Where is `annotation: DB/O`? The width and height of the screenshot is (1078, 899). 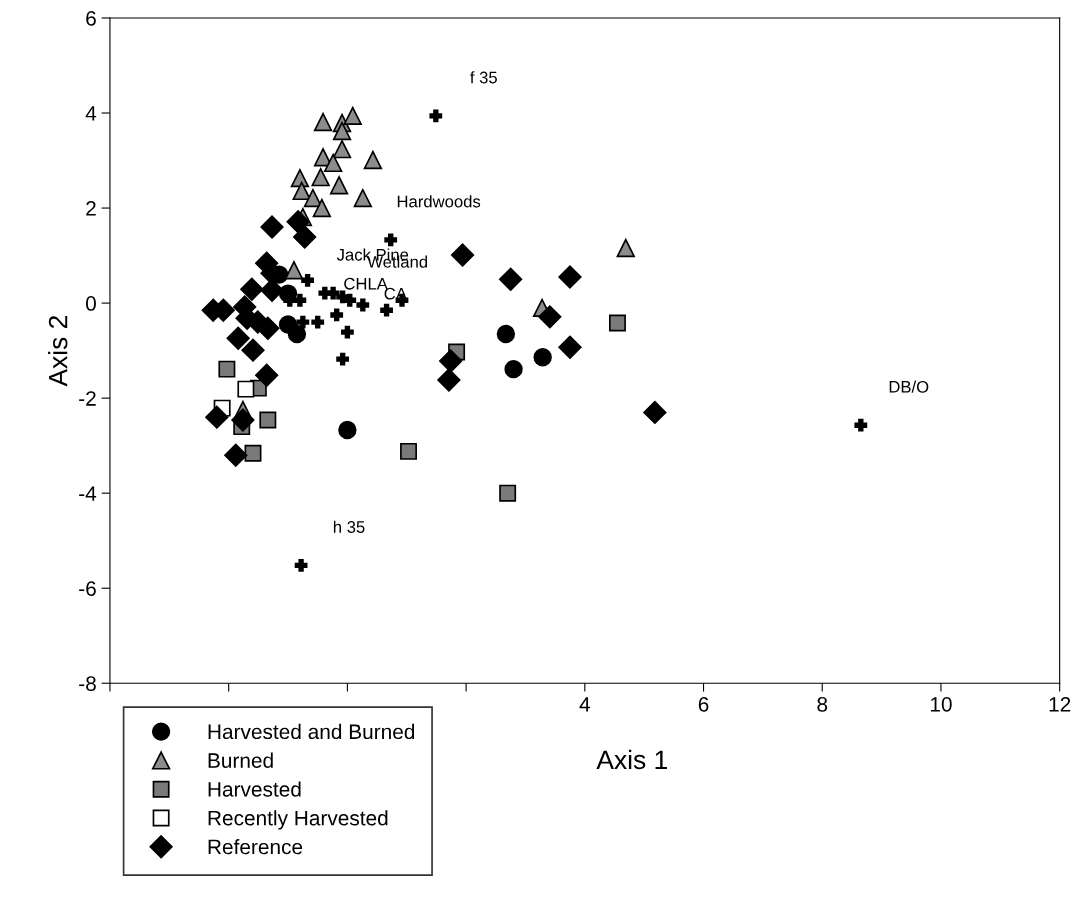
annotation: DB/O is located at coordinates (909, 386).